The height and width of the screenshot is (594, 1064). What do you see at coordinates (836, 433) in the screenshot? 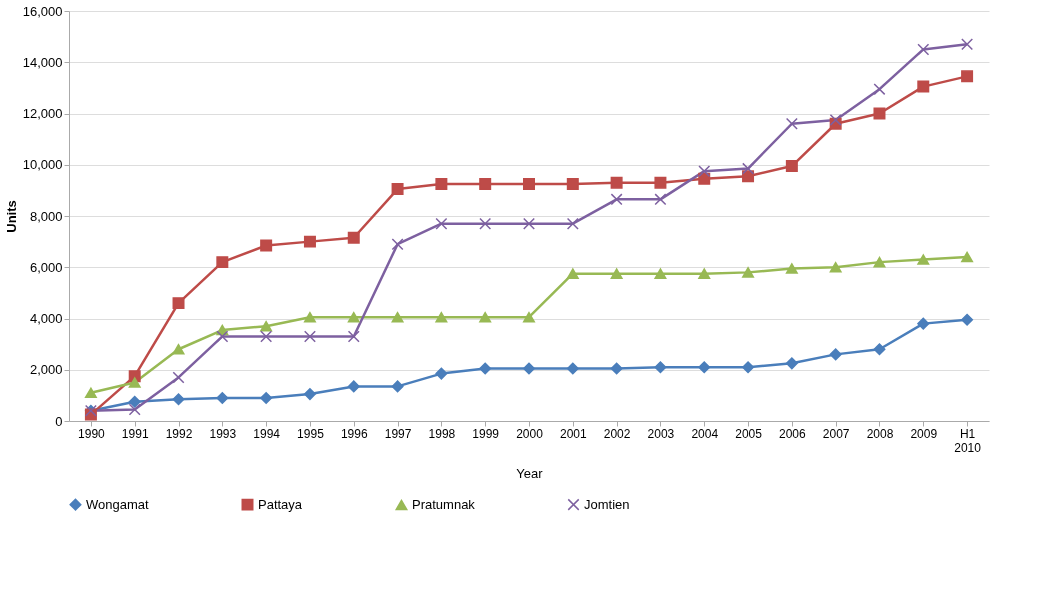
I see `x-tick-label: 2007` at bounding box center [836, 433].